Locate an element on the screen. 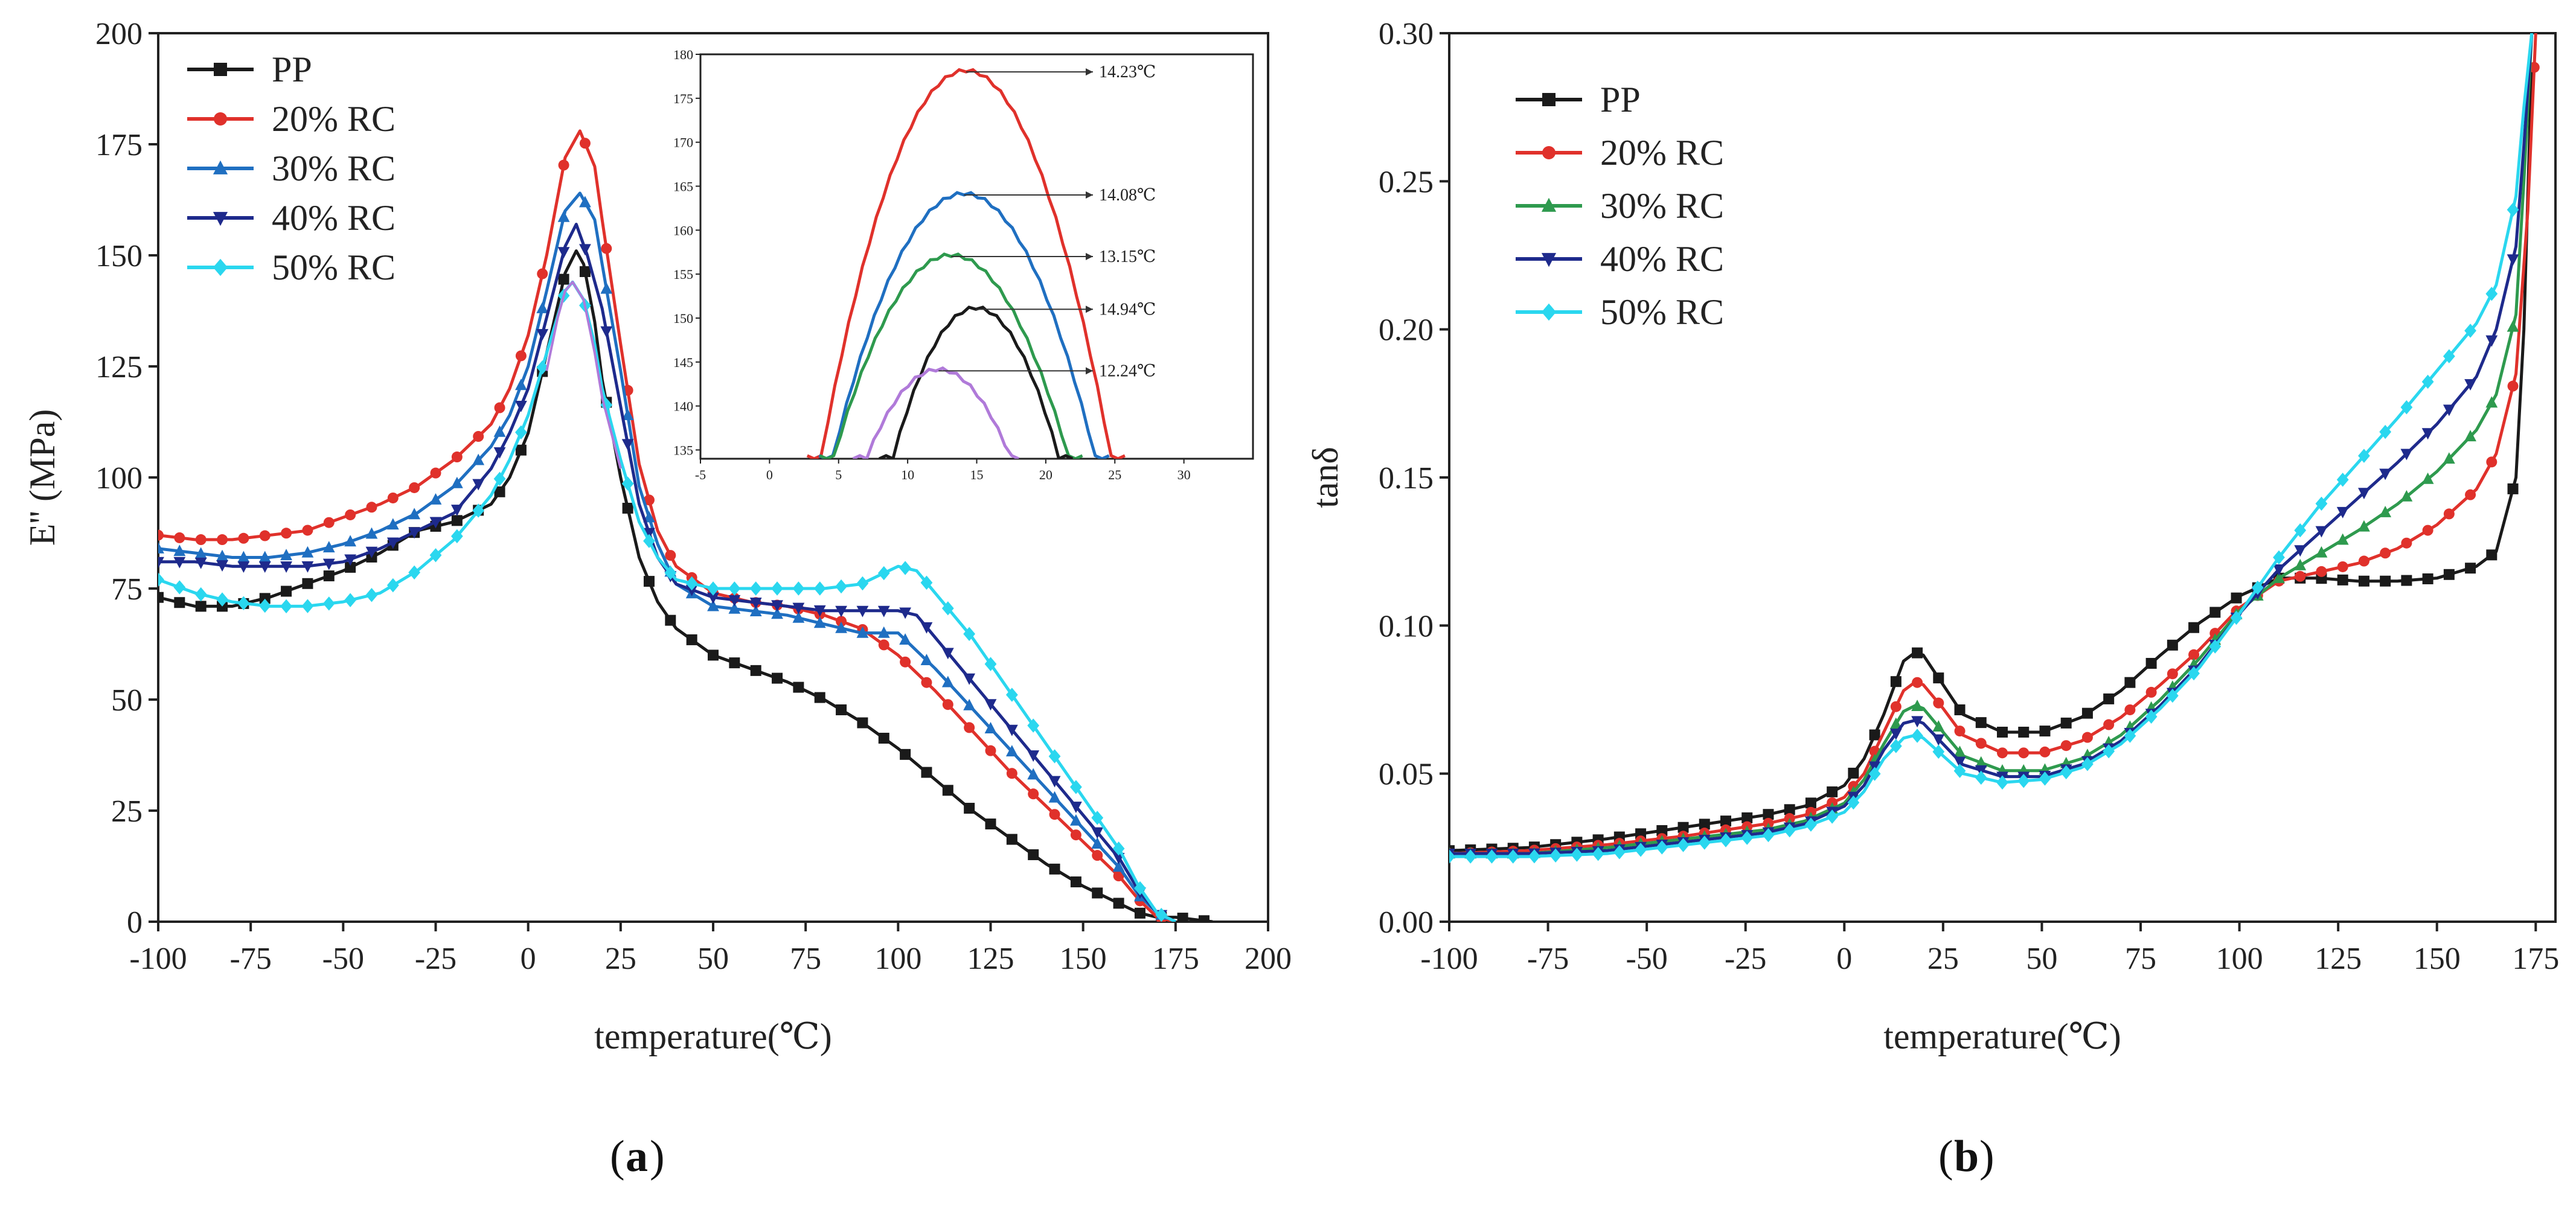 This screenshot has height=1206, width=2576. y-tick-label: 0.30 is located at coordinates (1406, 34).